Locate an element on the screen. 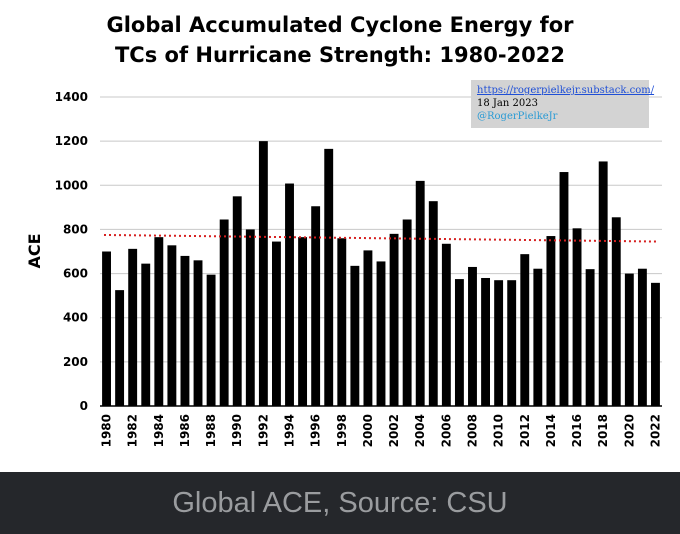 This screenshot has height=534, width=680. y-tick-label: 600 is located at coordinates (75, 274).